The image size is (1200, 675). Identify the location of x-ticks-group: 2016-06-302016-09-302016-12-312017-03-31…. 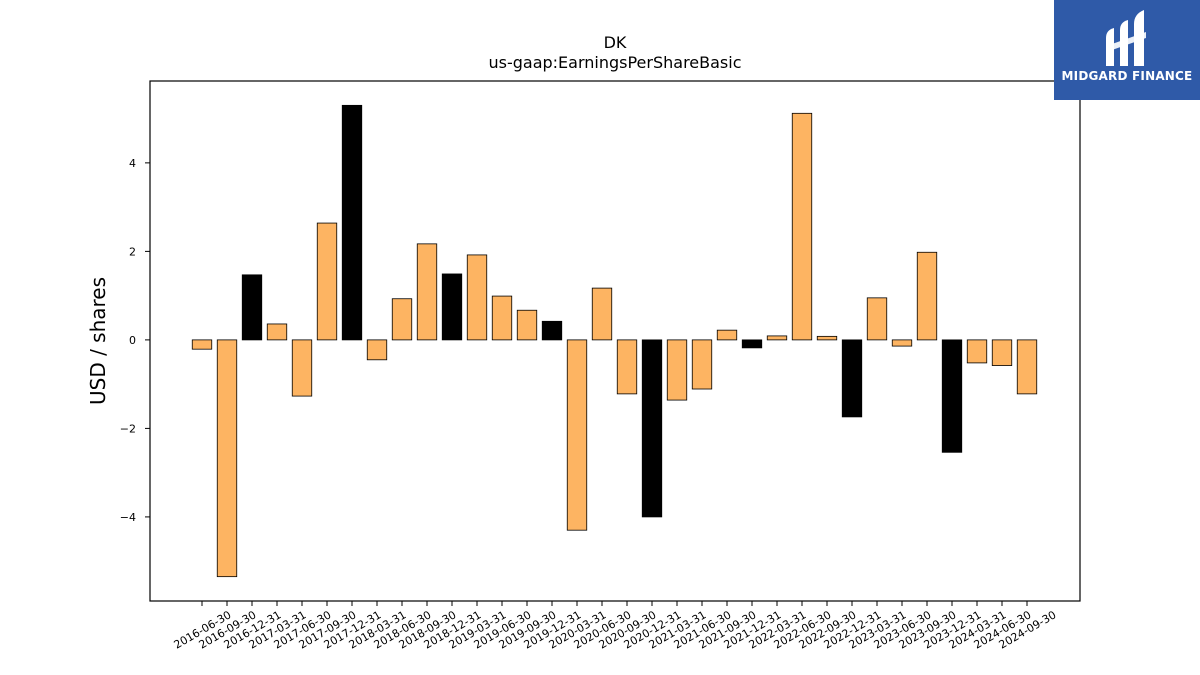
(615, 626).